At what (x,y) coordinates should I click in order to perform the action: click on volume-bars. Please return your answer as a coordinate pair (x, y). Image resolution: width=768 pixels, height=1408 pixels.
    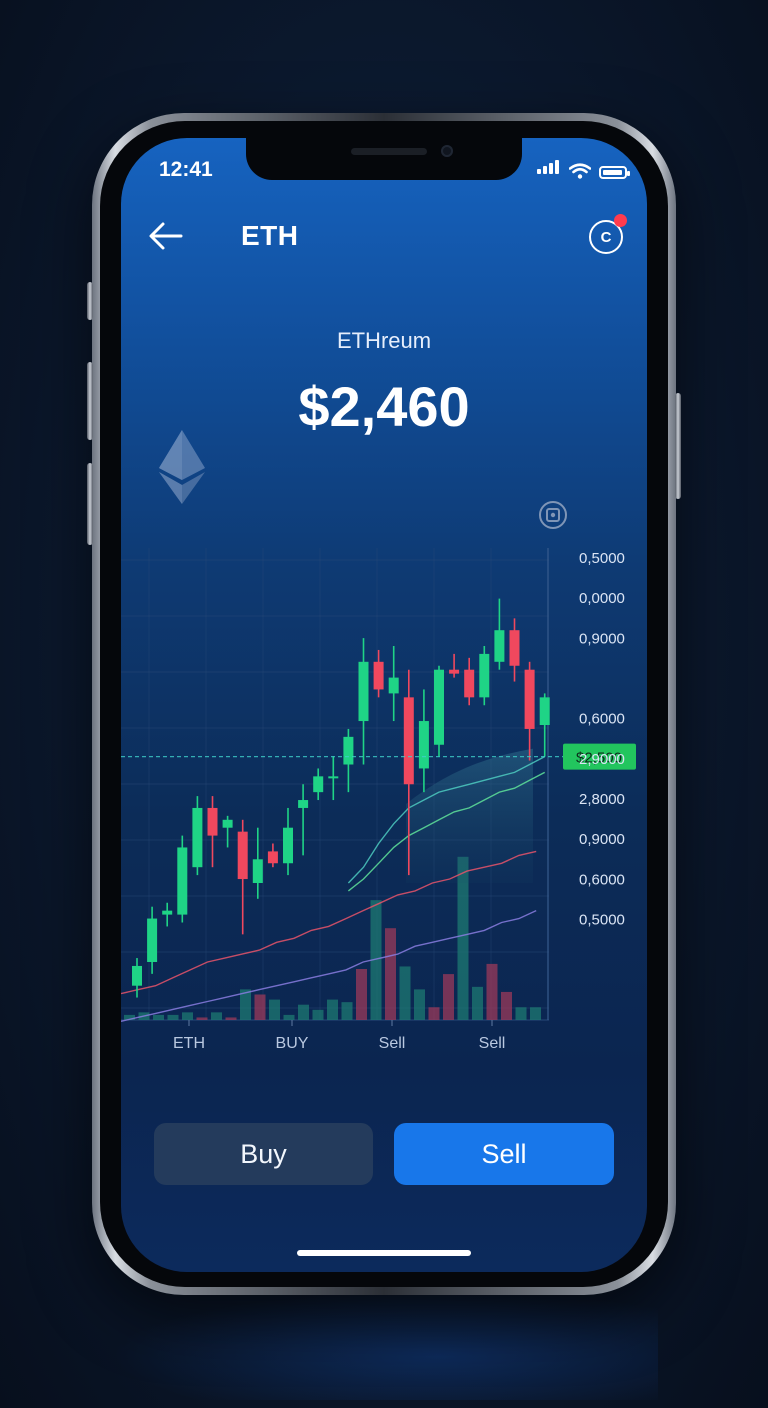
    Looking at the image, I should click on (332, 938).